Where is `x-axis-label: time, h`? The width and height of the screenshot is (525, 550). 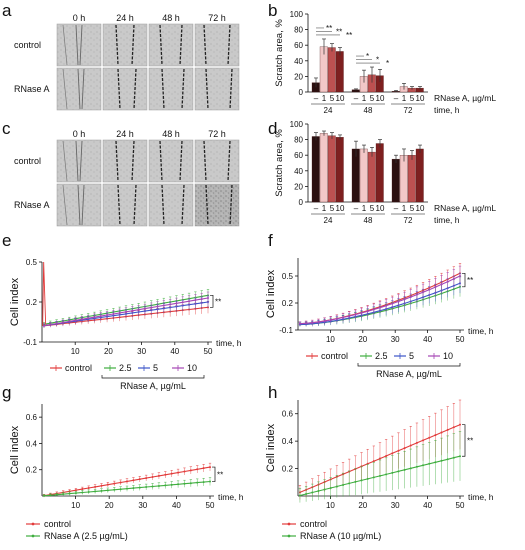 x-axis-label: time, h is located at coordinates (231, 497).